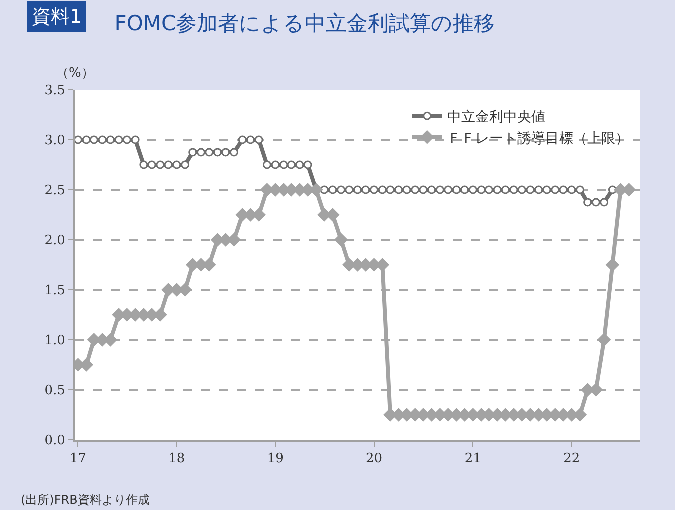 This screenshot has height=510, width=675. I want to click on y-tick-label: 3.0, so click(55, 141).